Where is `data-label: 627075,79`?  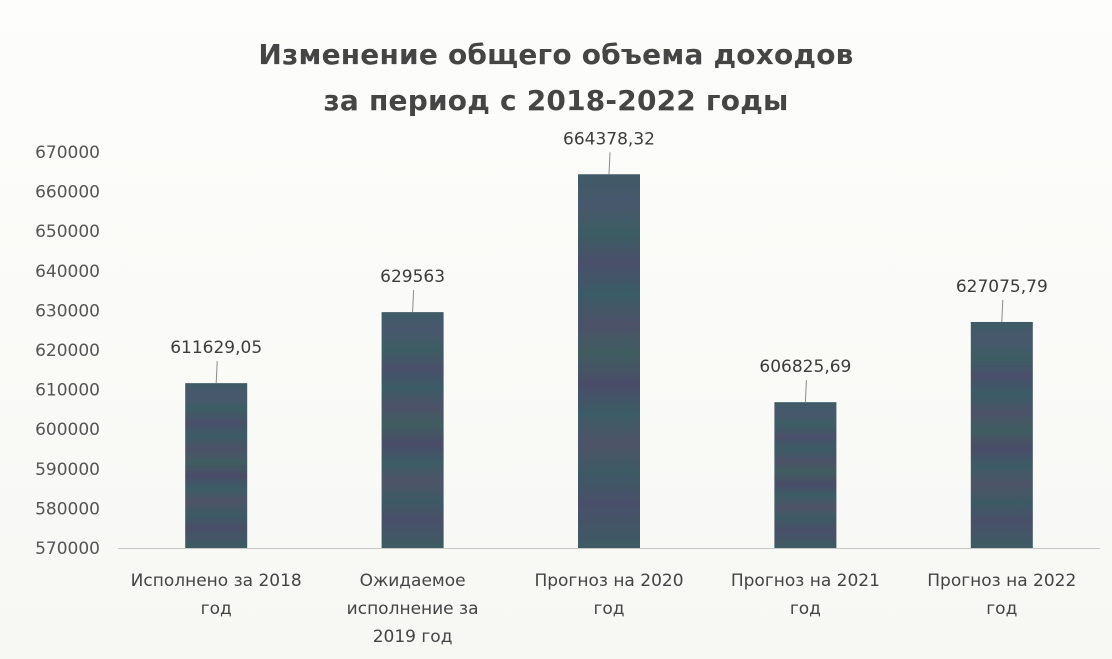 data-label: 627075,79 is located at coordinates (1002, 287).